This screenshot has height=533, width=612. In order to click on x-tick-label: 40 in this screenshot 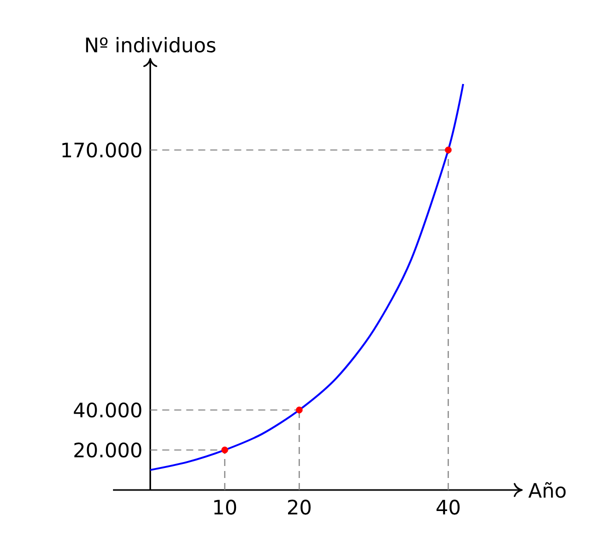, I will do `click(448, 507)`.